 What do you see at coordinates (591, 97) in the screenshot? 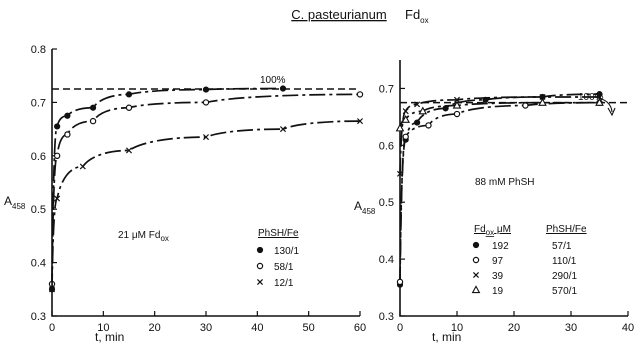
I see `right-reference-label: 100%` at bounding box center [591, 97].